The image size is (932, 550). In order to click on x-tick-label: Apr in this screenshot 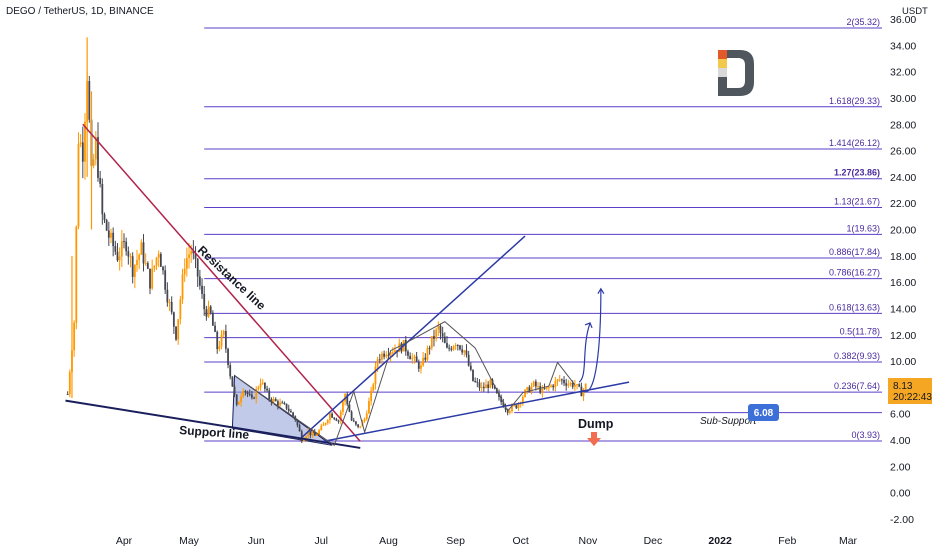, I will do `click(124, 541)`.